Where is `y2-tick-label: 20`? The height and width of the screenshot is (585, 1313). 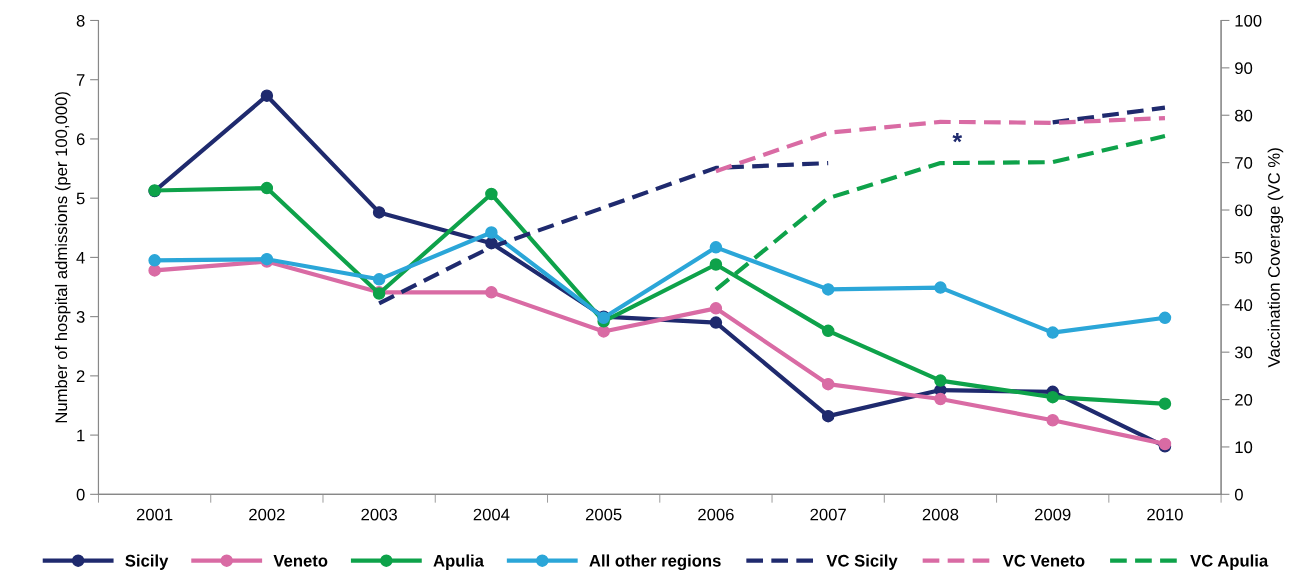
y2-tick-label: 20 is located at coordinates (1244, 399).